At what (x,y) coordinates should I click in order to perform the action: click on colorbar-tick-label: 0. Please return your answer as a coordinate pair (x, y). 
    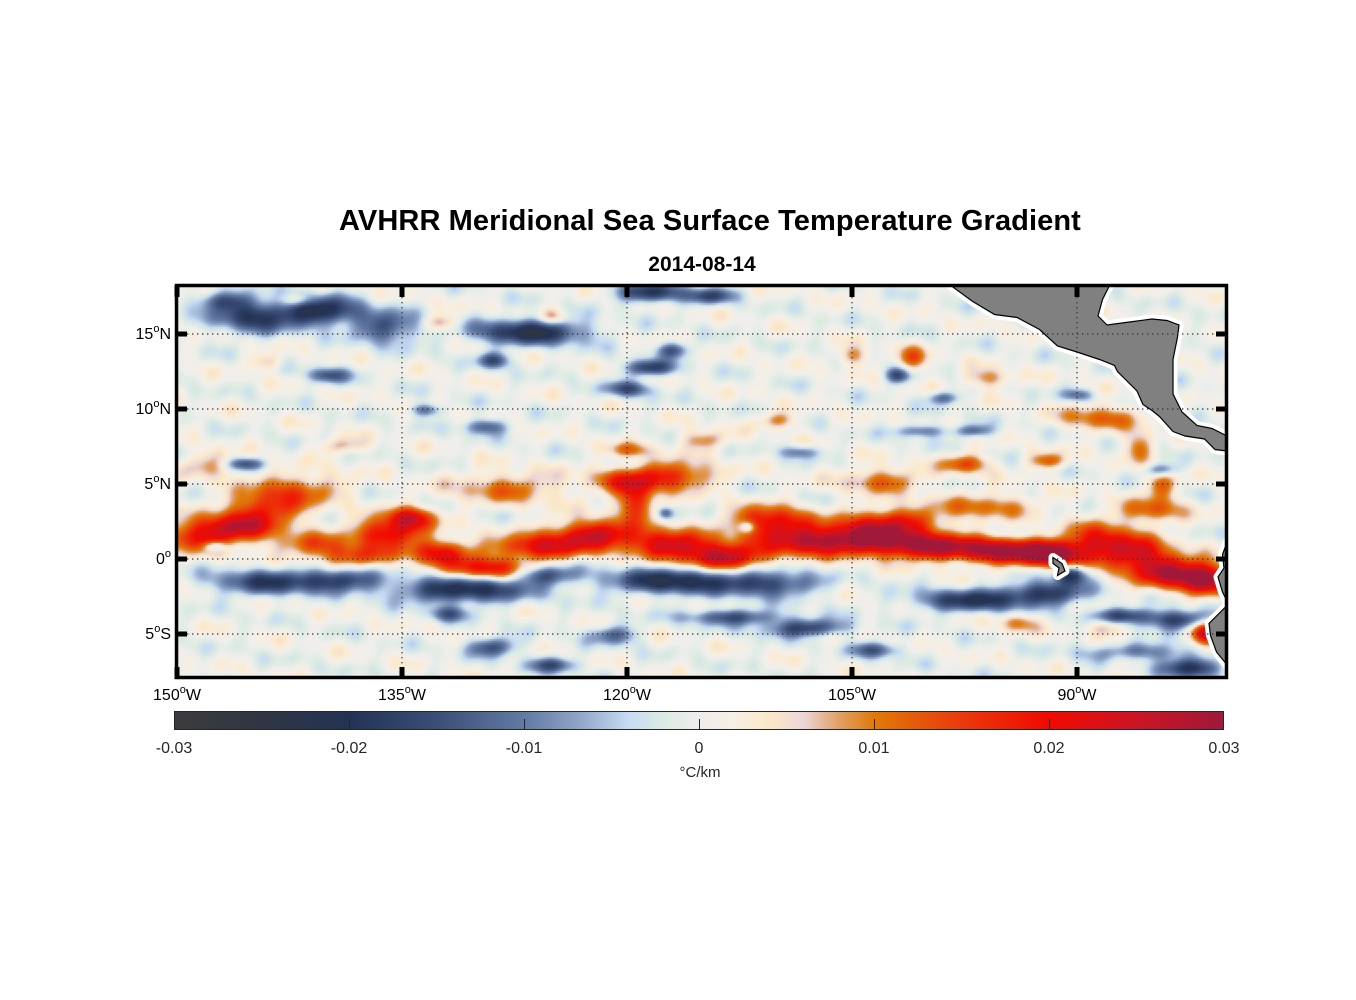
    Looking at the image, I should click on (699, 748).